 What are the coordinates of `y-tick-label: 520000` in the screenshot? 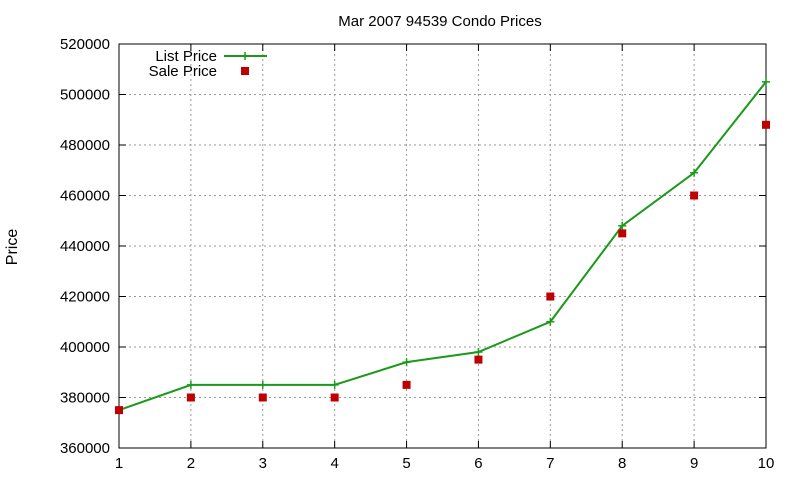 It's located at (85, 44).